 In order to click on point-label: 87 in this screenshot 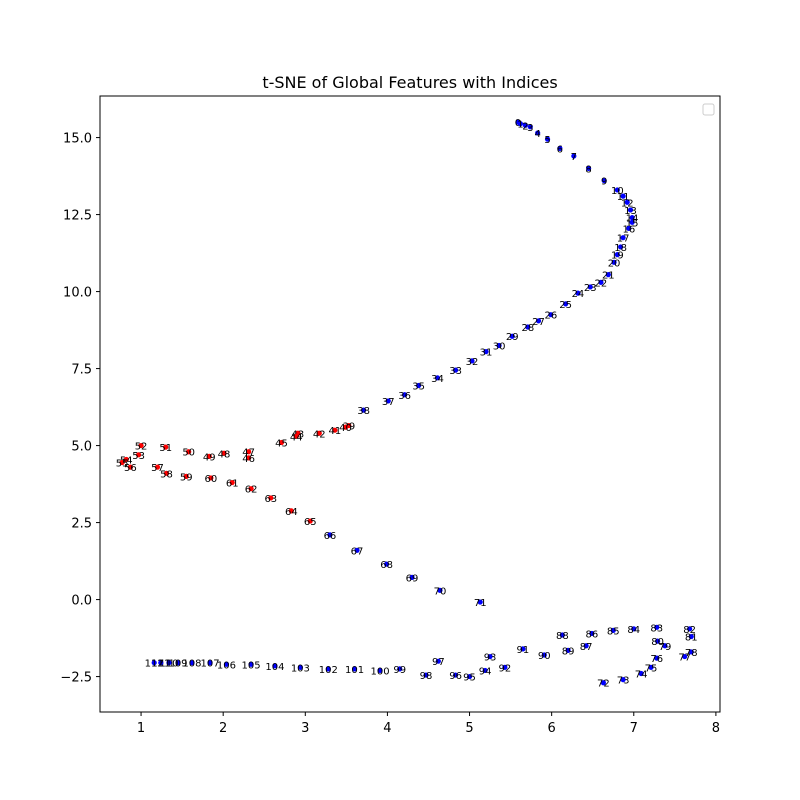, I will do `click(586, 647)`.